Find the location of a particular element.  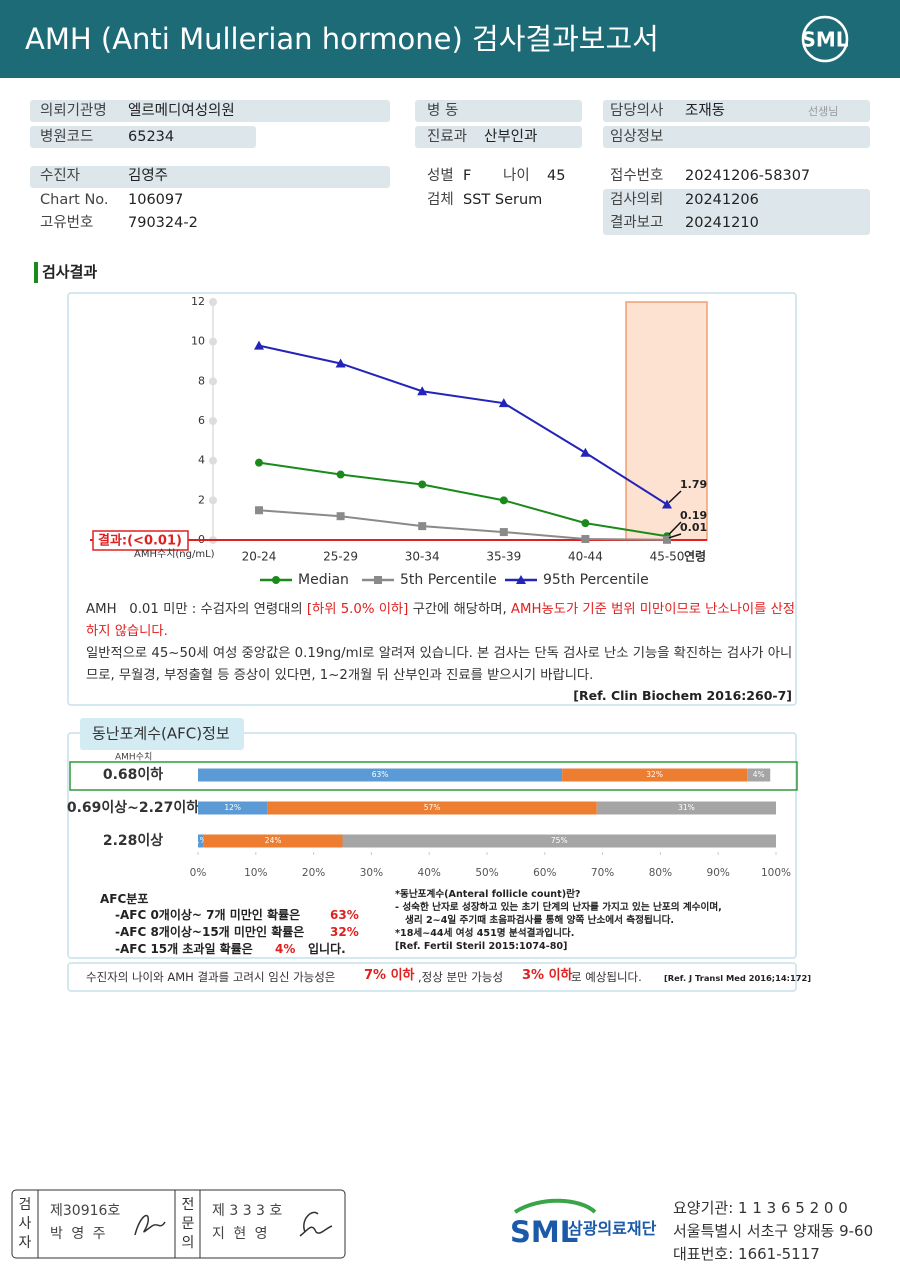

field-label: 고유번호 is located at coordinates (67, 223).